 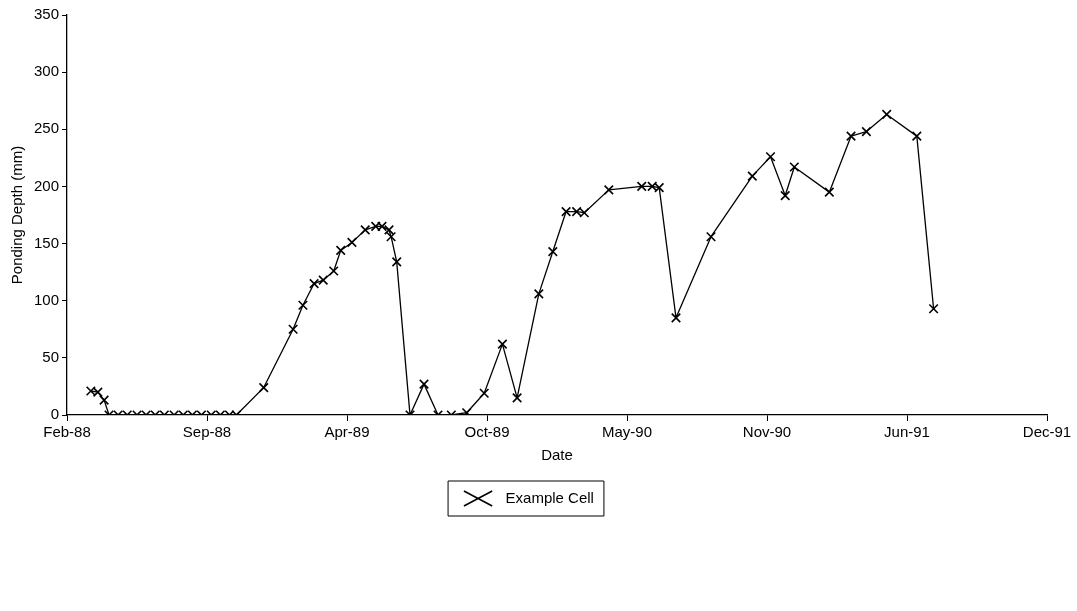 What do you see at coordinates (557, 455) in the screenshot?
I see `x-axis-title: Date` at bounding box center [557, 455].